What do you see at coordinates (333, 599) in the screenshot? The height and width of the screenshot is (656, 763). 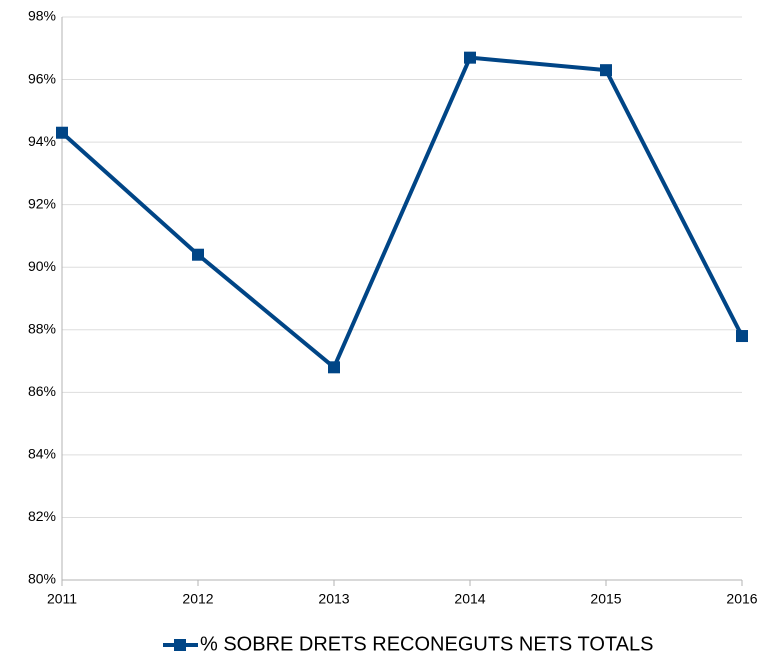 I see `x-tick-label: 2013` at bounding box center [333, 599].